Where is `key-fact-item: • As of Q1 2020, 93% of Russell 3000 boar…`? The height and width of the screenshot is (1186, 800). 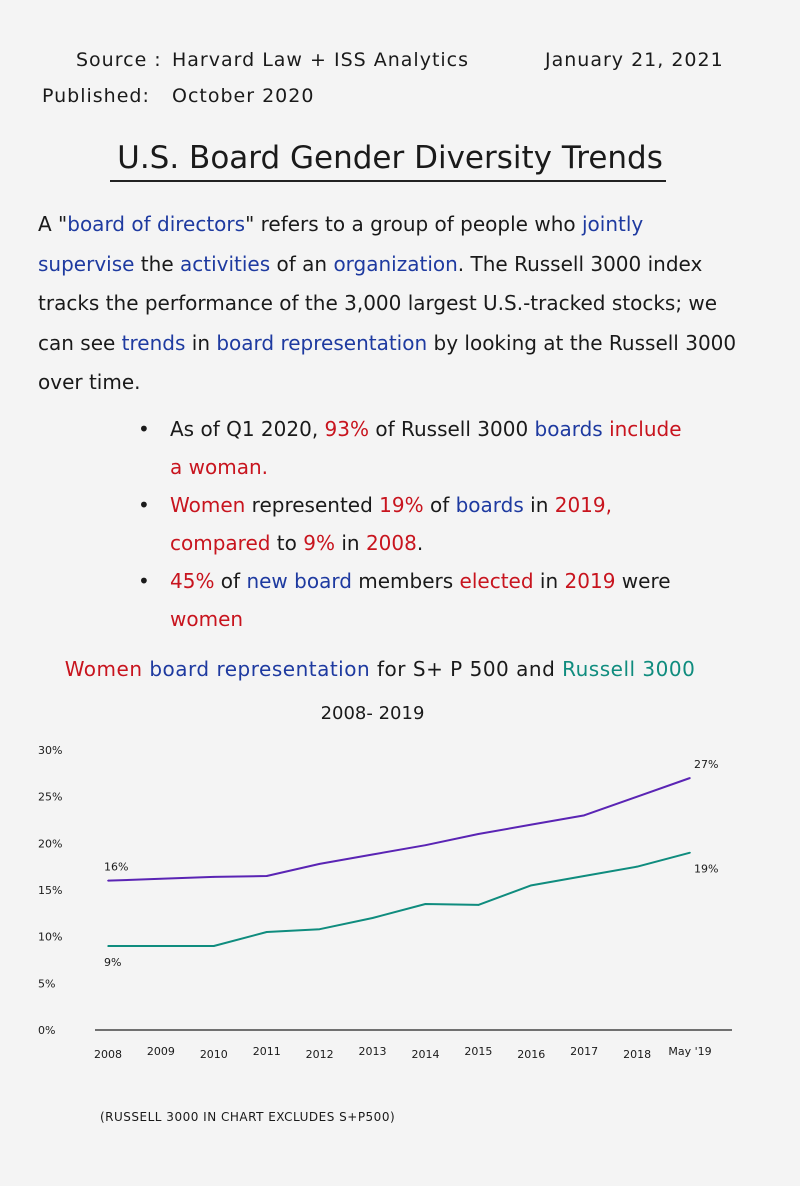
key-fact-item: • As of Q1 2020, 93% of Russell 3000 boar… is located at coordinates (410, 448).